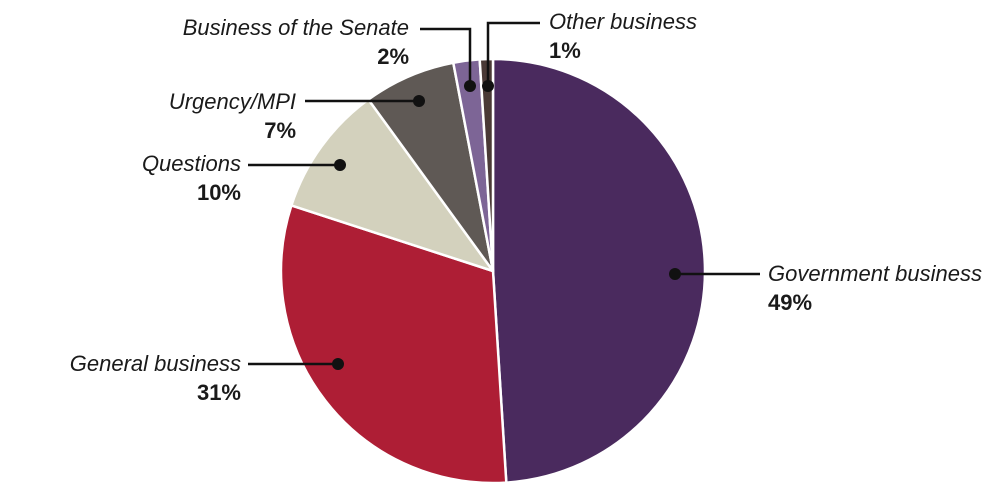 Image resolution: width=1000 pixels, height=496 pixels. What do you see at coordinates (338, 364) in the screenshot?
I see `leader-dot-general-business` at bounding box center [338, 364].